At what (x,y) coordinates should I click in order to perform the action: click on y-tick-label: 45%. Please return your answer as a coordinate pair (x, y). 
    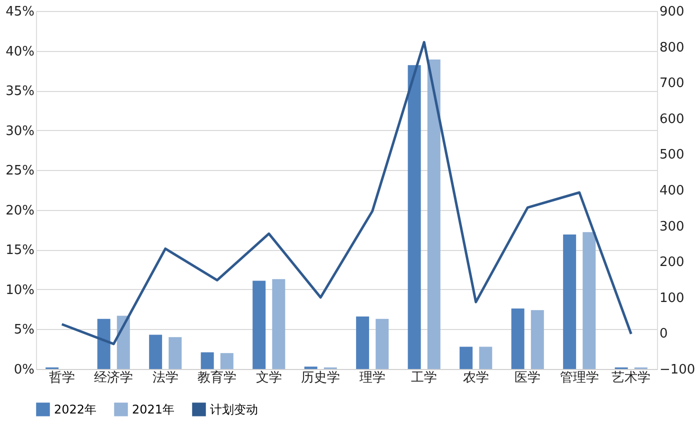
    Looking at the image, I should click on (20, 12).